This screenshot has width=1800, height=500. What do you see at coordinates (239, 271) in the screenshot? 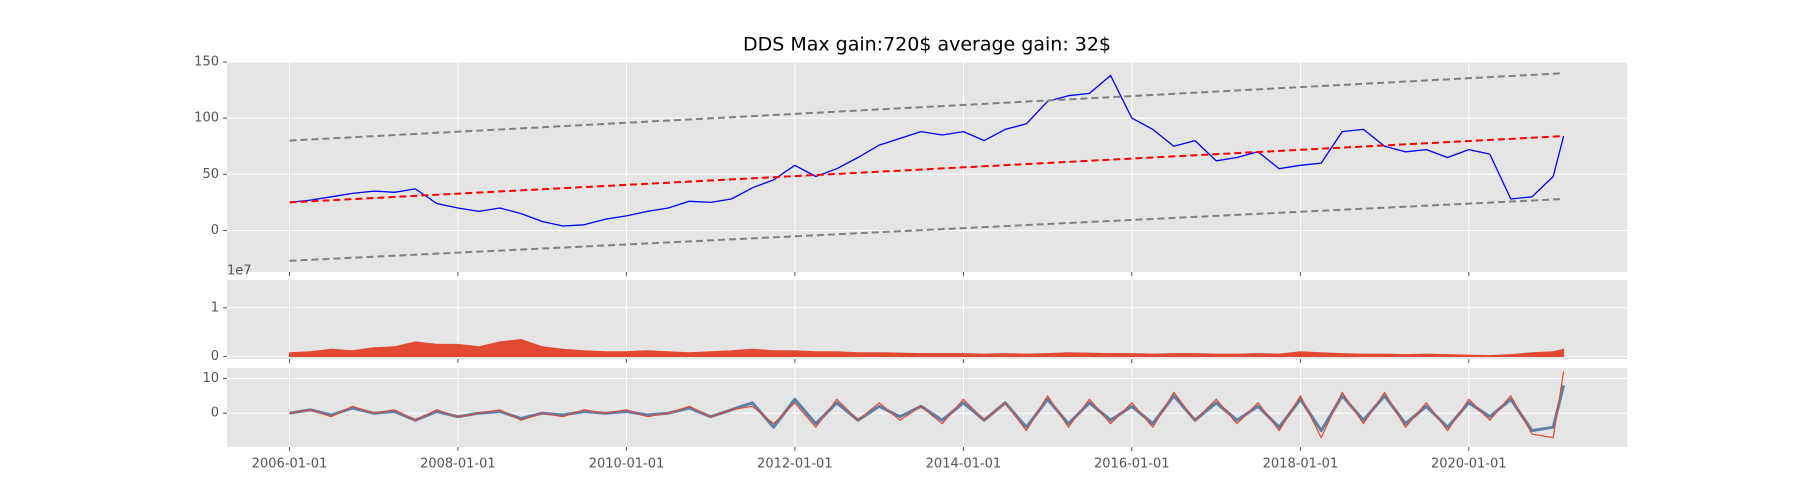
I see `offset-label: 1e7` at bounding box center [239, 271].